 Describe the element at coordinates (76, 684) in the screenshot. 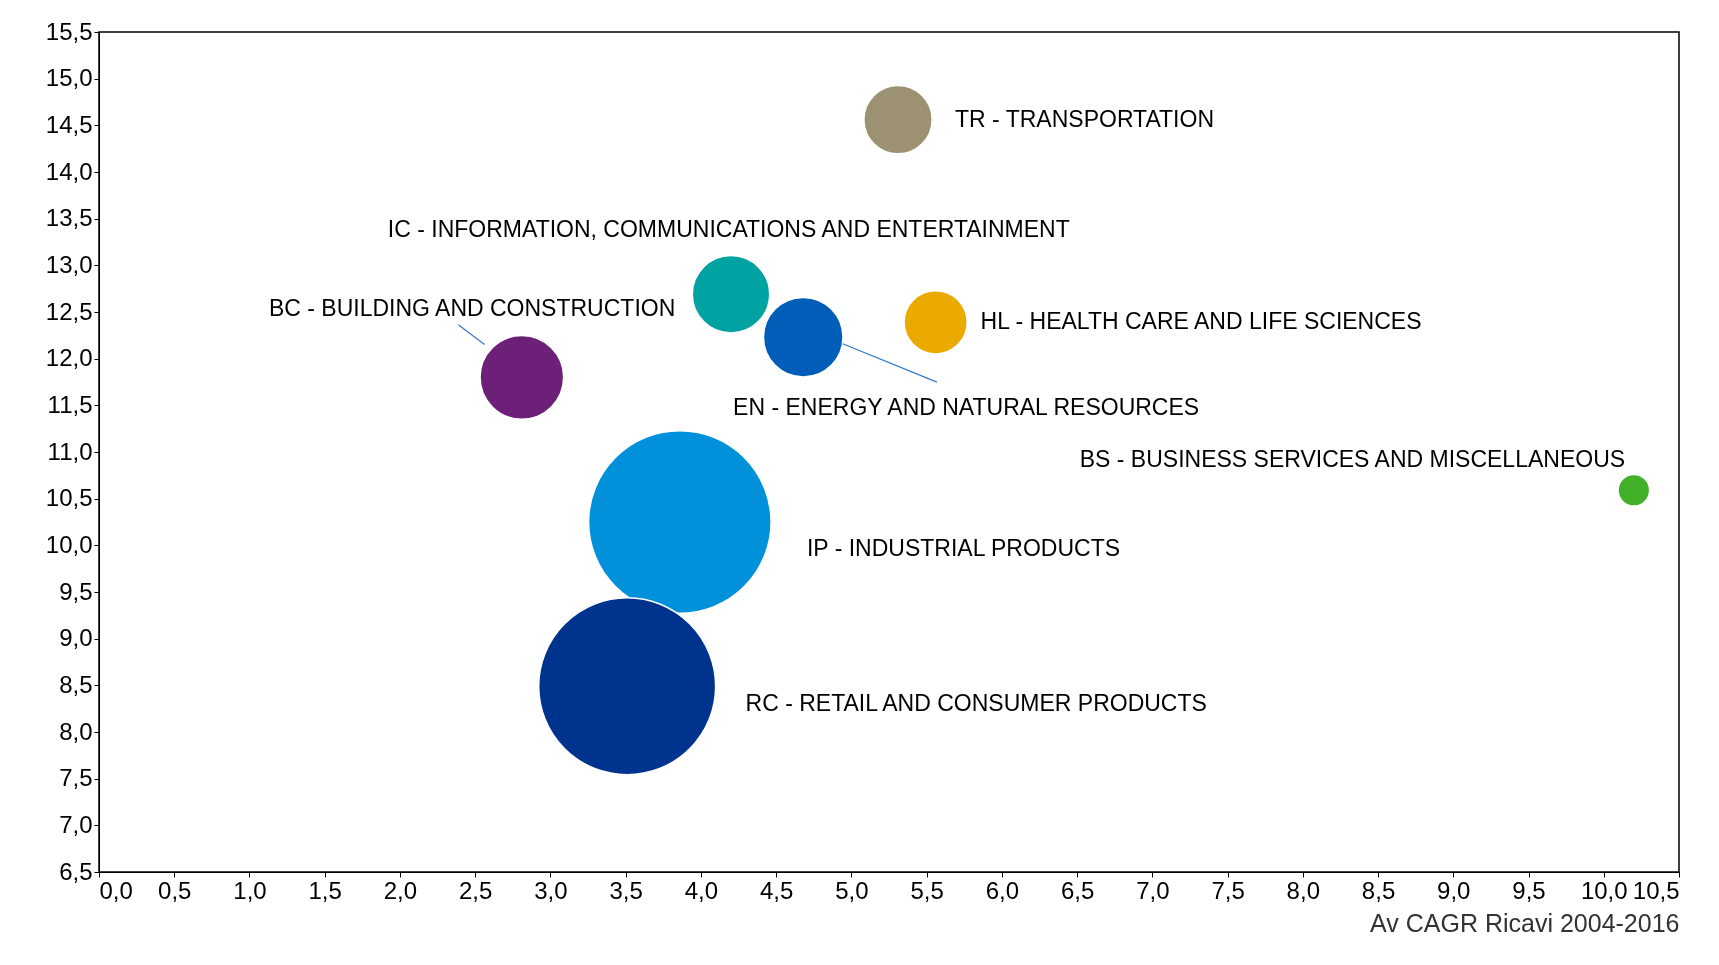

I see `y-tick-label: 8,5` at that location.